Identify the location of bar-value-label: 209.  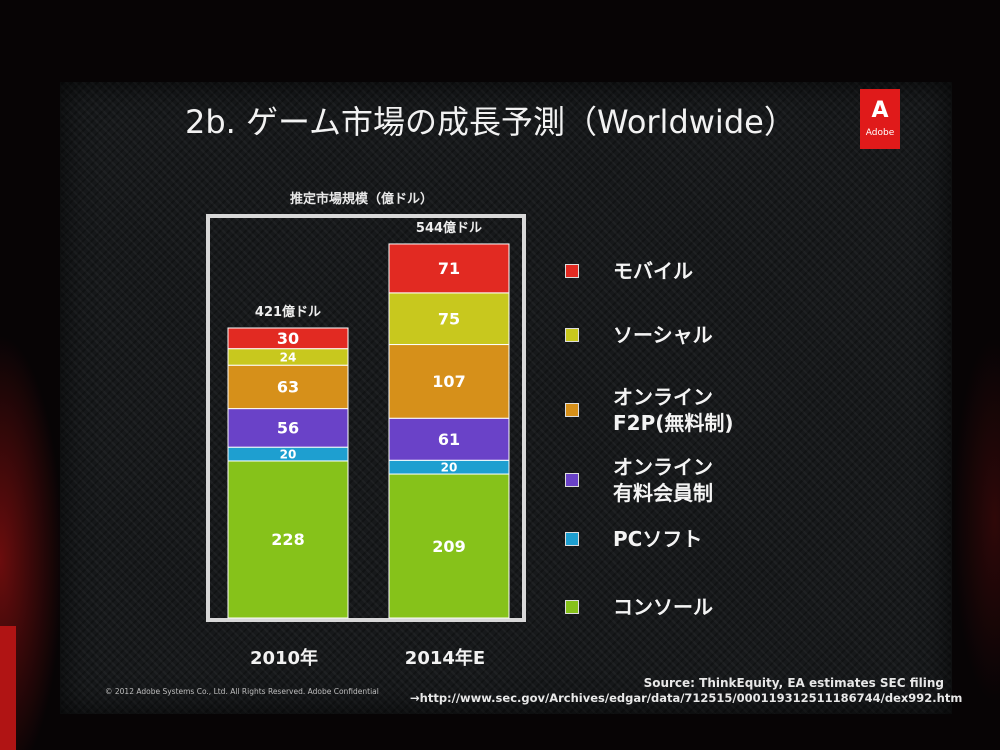
(448, 546).